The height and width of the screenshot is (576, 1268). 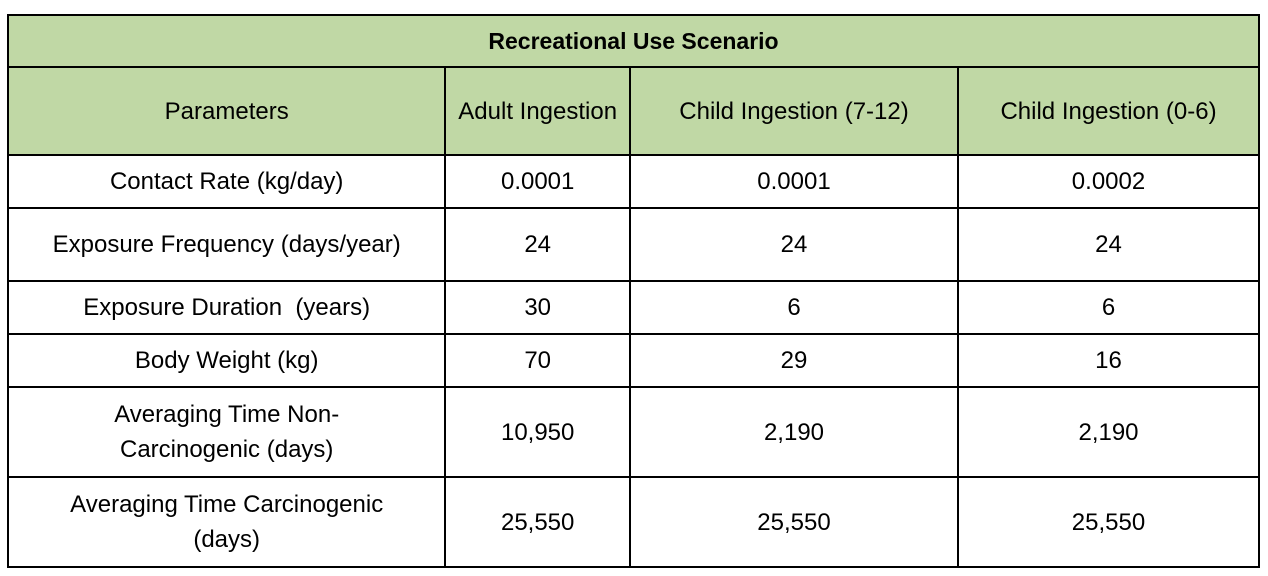 What do you see at coordinates (537, 111) in the screenshot?
I see `column-header-adult-ingestion: Adult Ingestion` at bounding box center [537, 111].